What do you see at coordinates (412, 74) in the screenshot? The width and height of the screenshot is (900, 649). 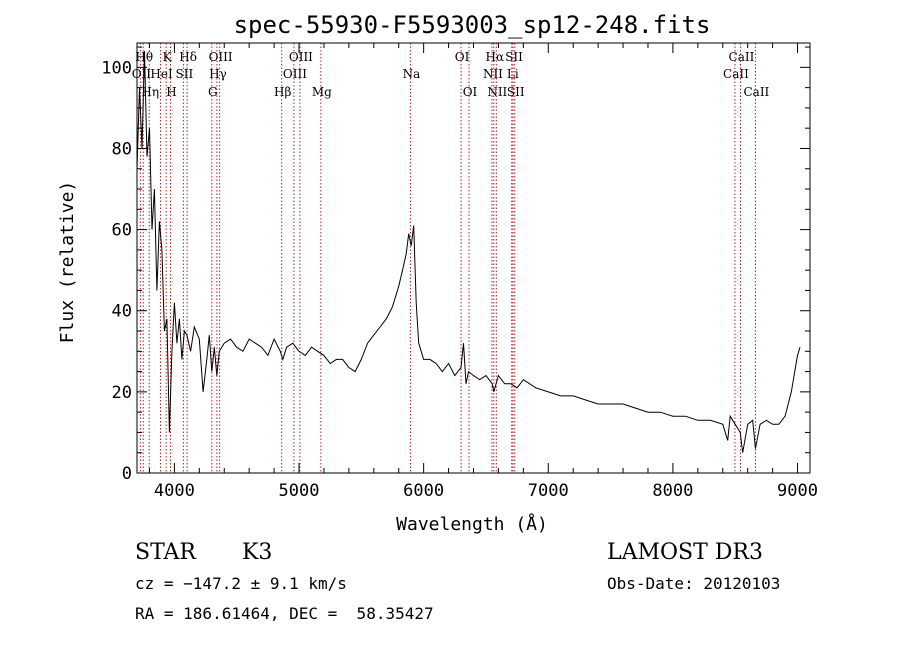 I see `emission-line-label: Na` at bounding box center [412, 74].